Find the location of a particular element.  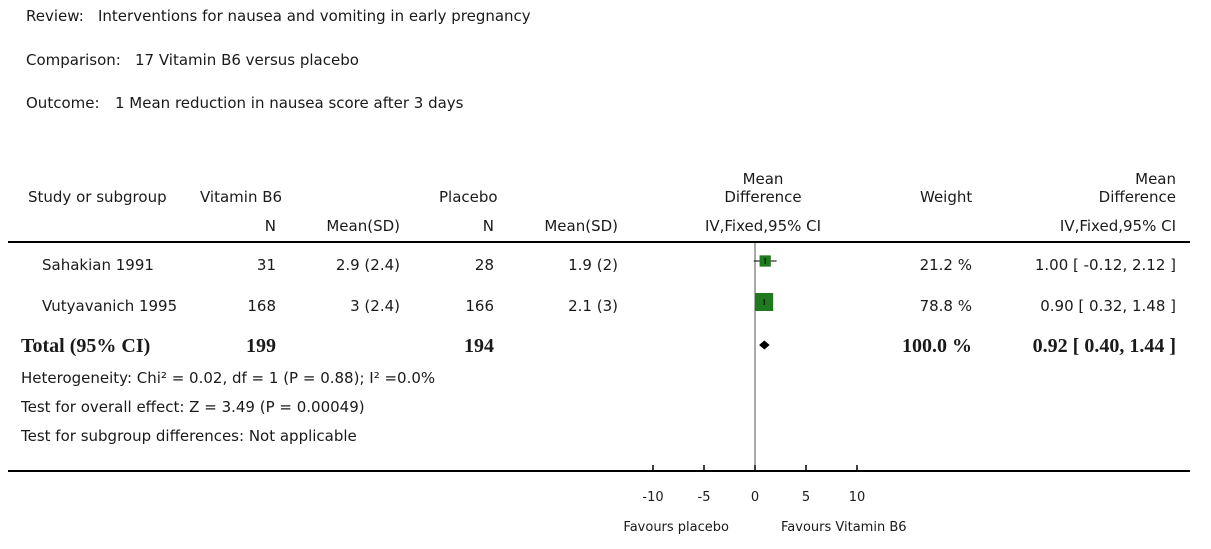

col-group1-header: Vitamin B6 is located at coordinates (241, 197).